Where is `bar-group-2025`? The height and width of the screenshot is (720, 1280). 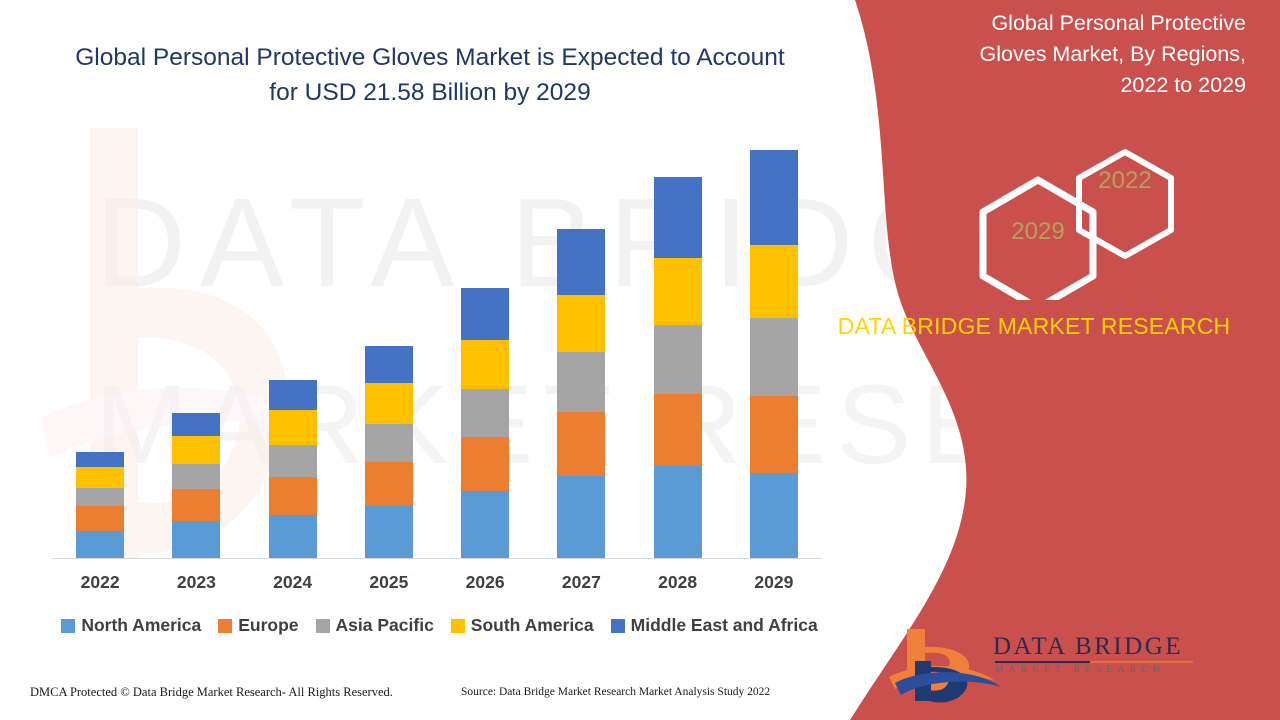 bar-group-2025 is located at coordinates (388, 452).